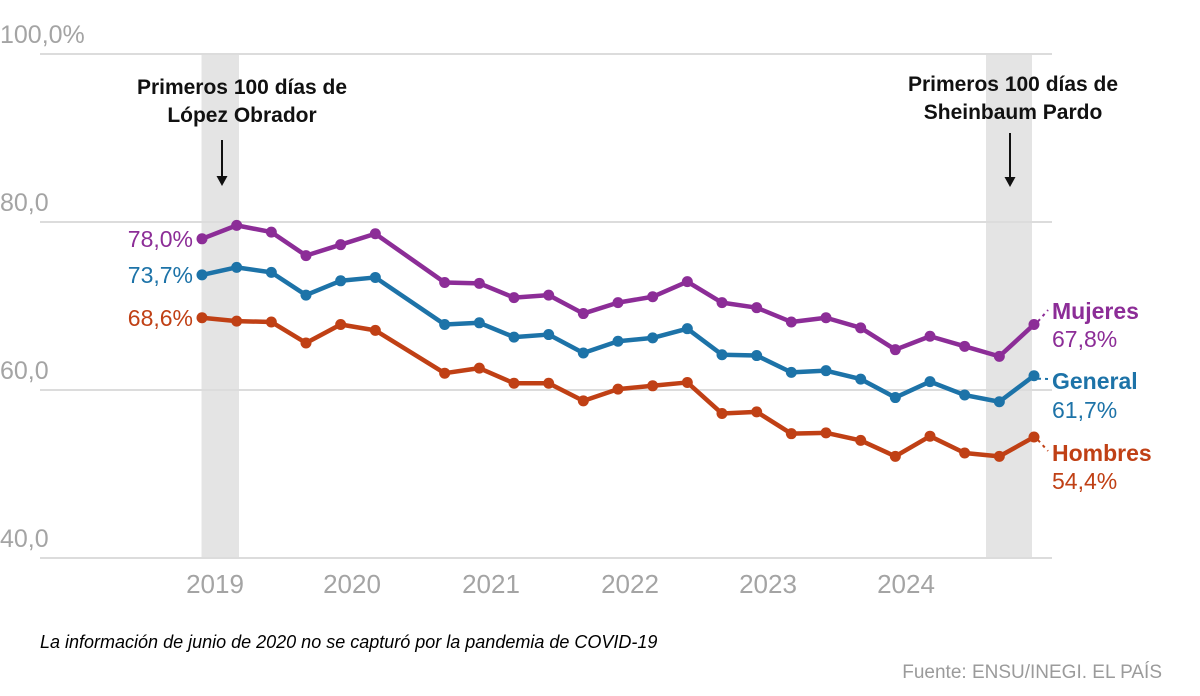 Image resolution: width=1200 pixels, height=696 pixels. Describe the element at coordinates (24, 539) in the screenshot. I see `y-tick-40: 40,0` at that location.